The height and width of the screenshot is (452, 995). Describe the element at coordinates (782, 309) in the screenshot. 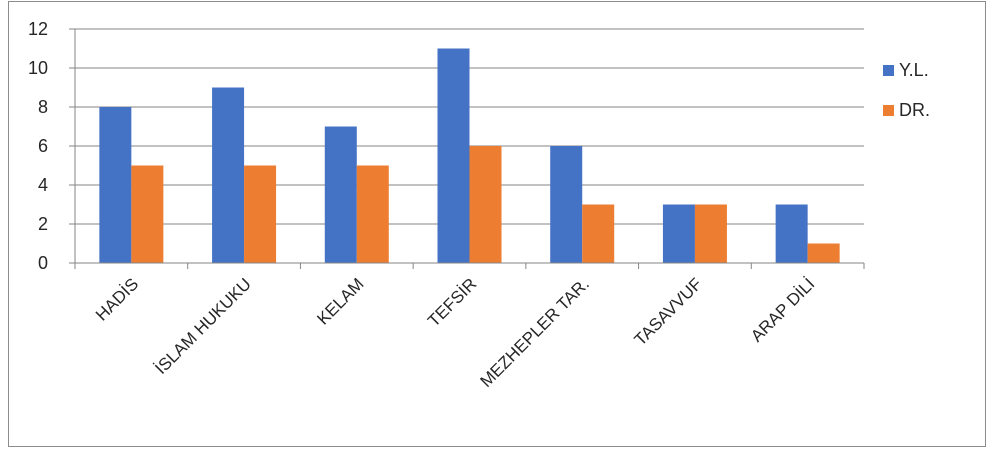

I see `x-category-label: ARAP DİLİ` at that location.